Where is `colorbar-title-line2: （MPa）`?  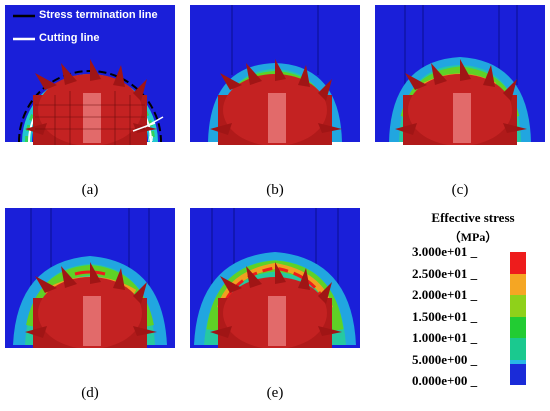
colorbar-title-line2: （MPa） is located at coordinates (473, 237).